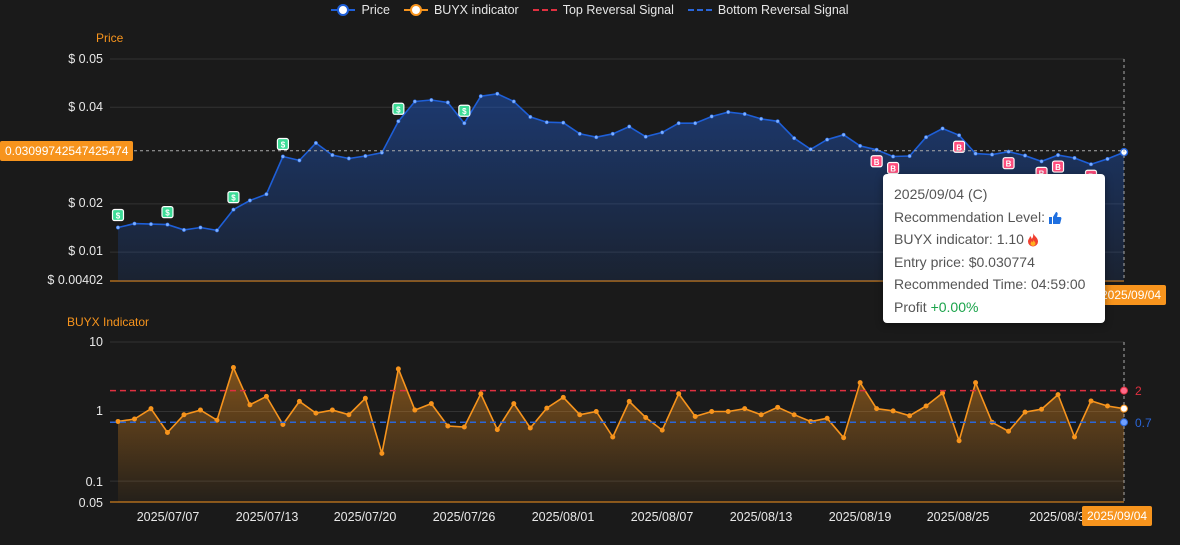 The image size is (1180, 545). I want to click on buy-signal-marker-0: $, so click(118, 215).